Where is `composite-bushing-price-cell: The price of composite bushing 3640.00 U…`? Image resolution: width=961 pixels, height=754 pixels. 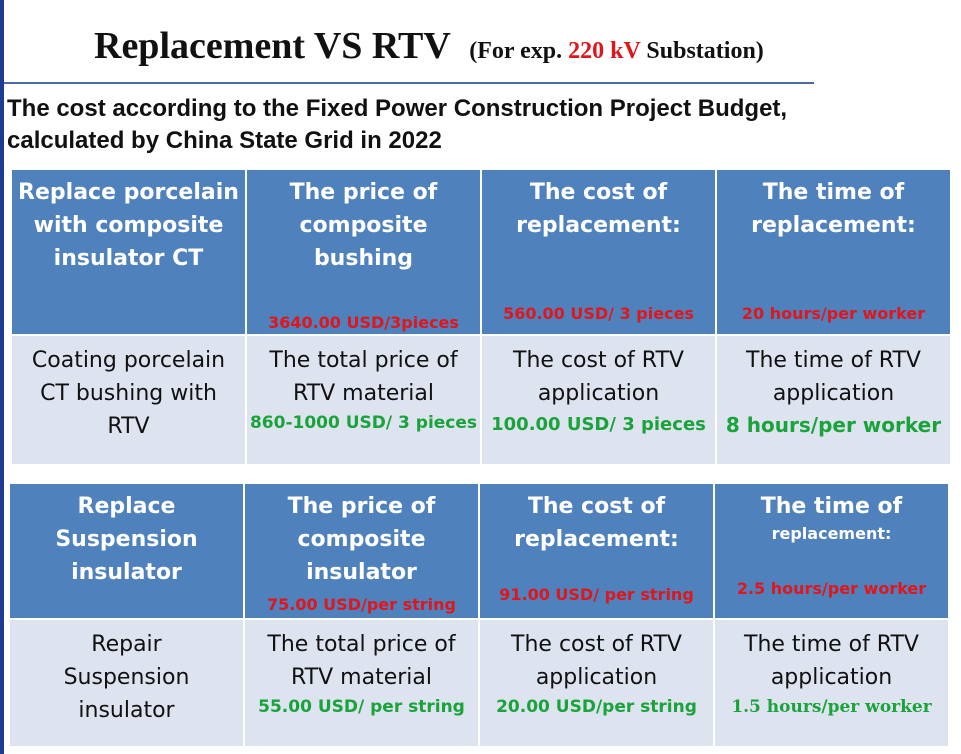 composite-bushing-price-cell: The price of composite bushing 3640.00 U… is located at coordinates (363, 252).